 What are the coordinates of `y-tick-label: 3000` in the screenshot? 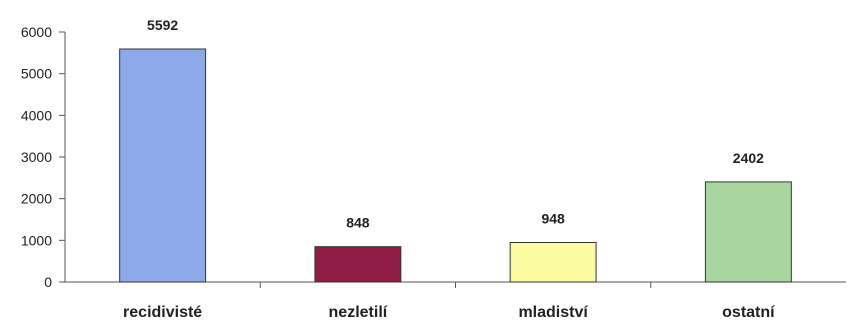 It's located at (36, 157).